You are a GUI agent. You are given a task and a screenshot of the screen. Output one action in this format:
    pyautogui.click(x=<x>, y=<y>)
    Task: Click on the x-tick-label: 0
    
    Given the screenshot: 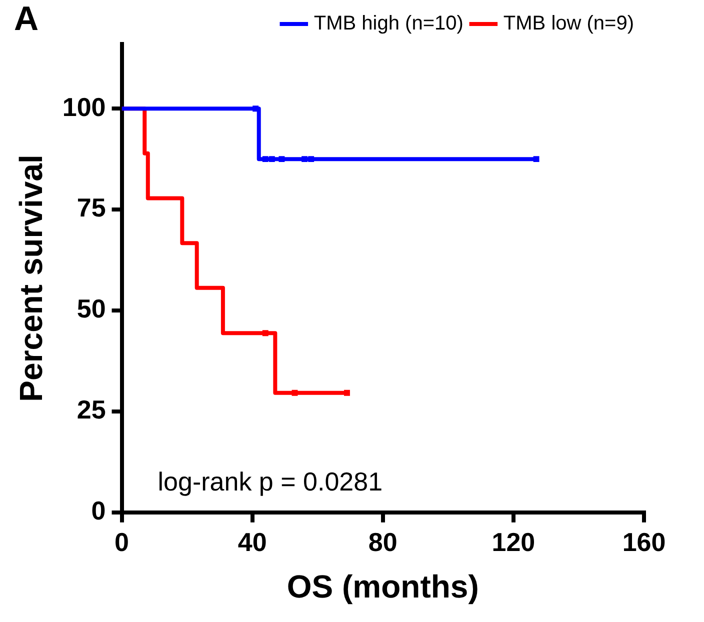 What is the action you would take?
    pyautogui.click(x=122, y=542)
    